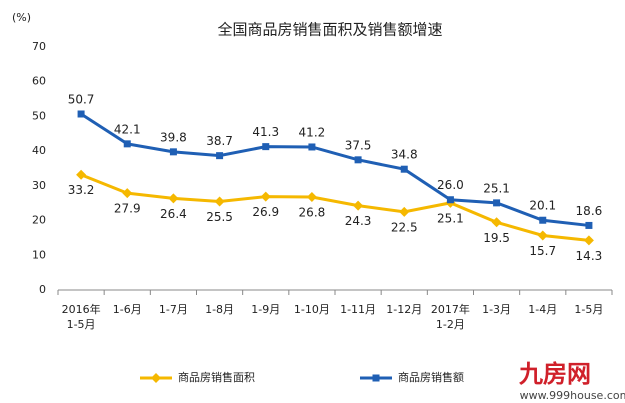 This screenshot has height=403, width=625. What do you see at coordinates (496, 238) in the screenshot?
I see `data-label: 19.5` at bounding box center [496, 238].